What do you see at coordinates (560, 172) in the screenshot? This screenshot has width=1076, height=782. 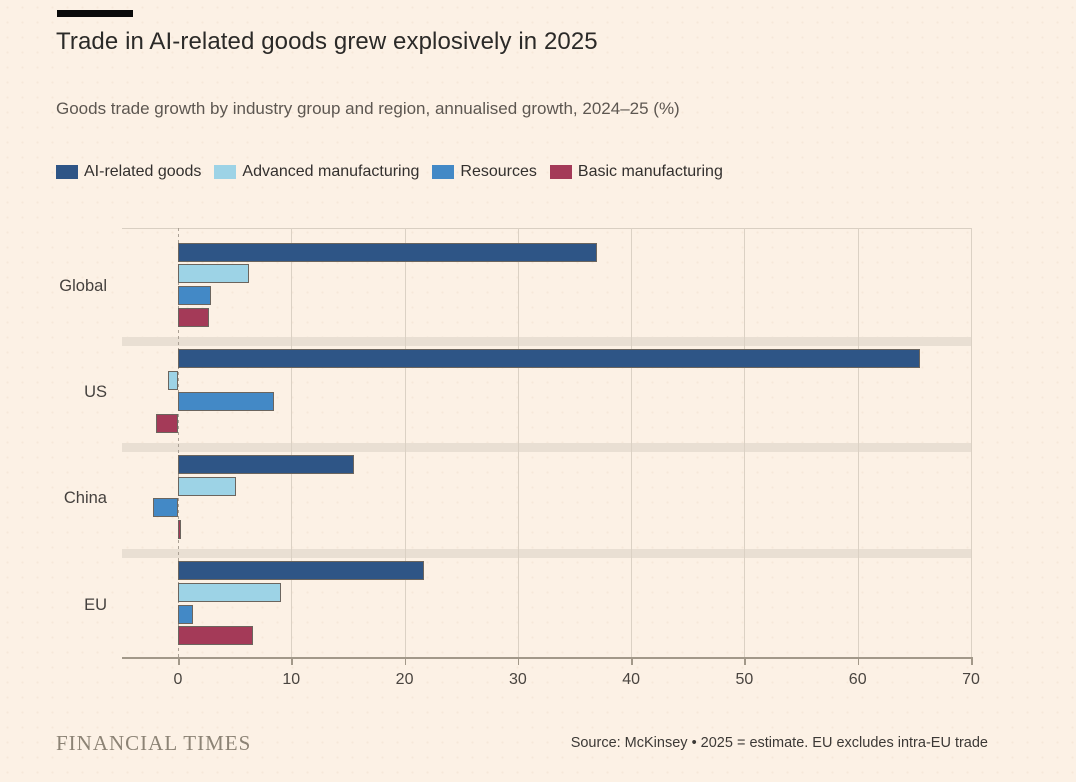 I see `legend-swatch-basic-manufacturing` at bounding box center [560, 172].